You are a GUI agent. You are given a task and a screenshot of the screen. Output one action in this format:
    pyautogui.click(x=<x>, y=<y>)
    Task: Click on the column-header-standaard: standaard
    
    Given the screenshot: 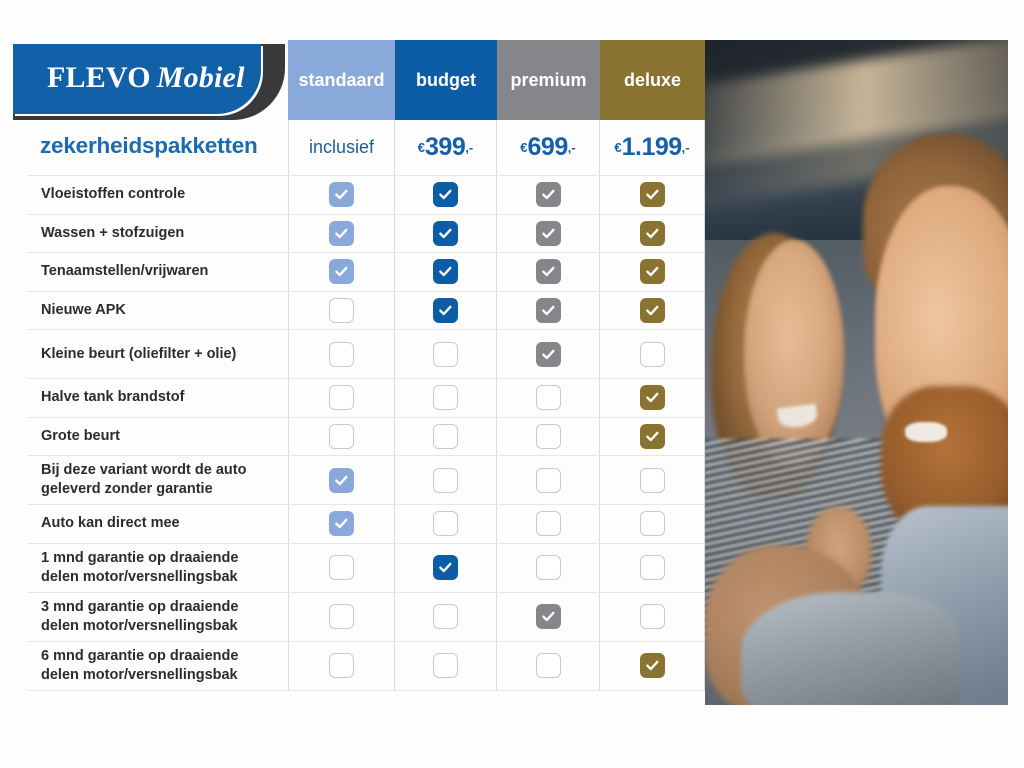 What is the action you would take?
    pyautogui.click(x=341, y=80)
    